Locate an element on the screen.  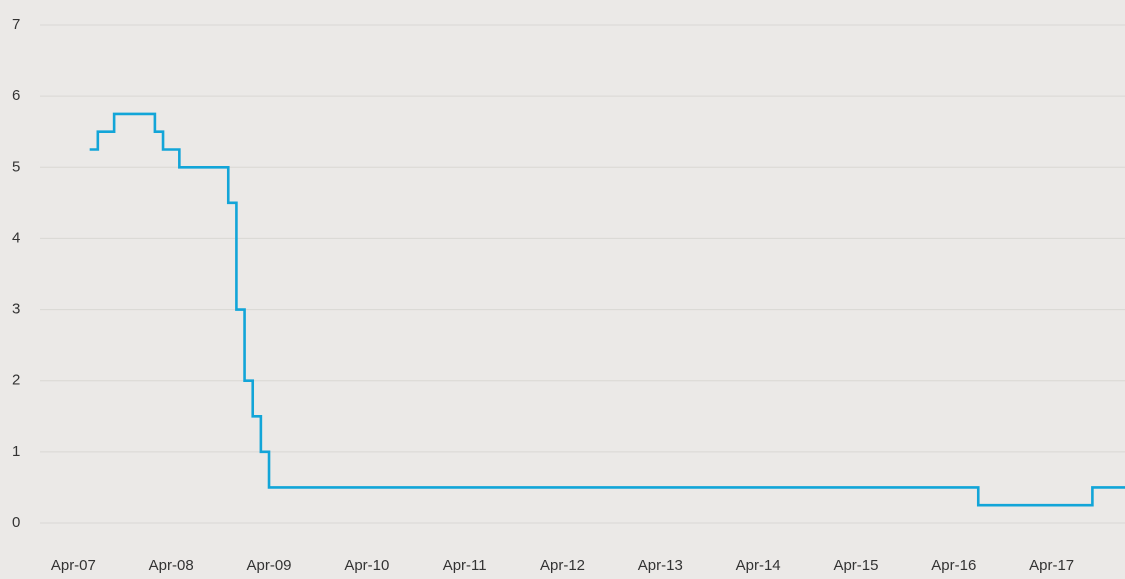
x-tick-label: Apr-08 is located at coordinates (171, 565).